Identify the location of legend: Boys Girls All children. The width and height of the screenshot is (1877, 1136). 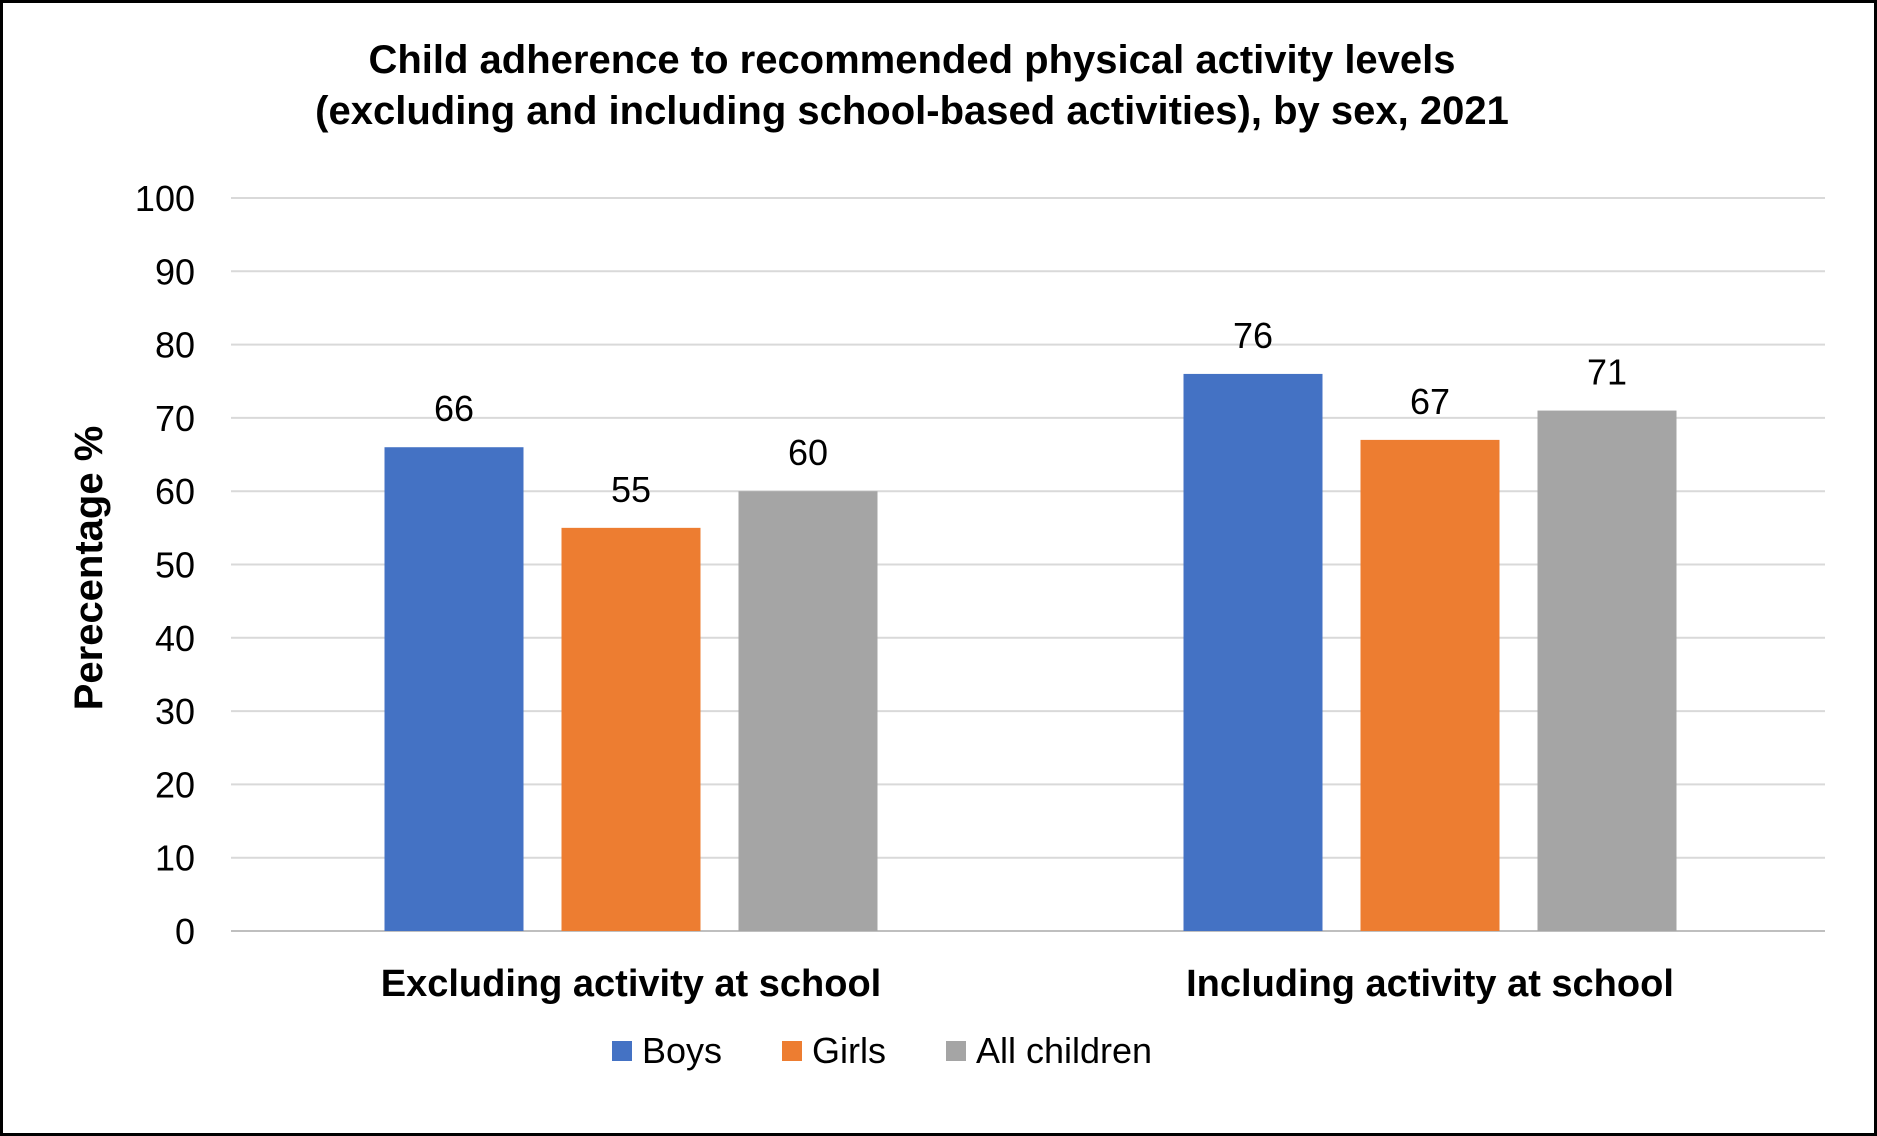
(882, 1050).